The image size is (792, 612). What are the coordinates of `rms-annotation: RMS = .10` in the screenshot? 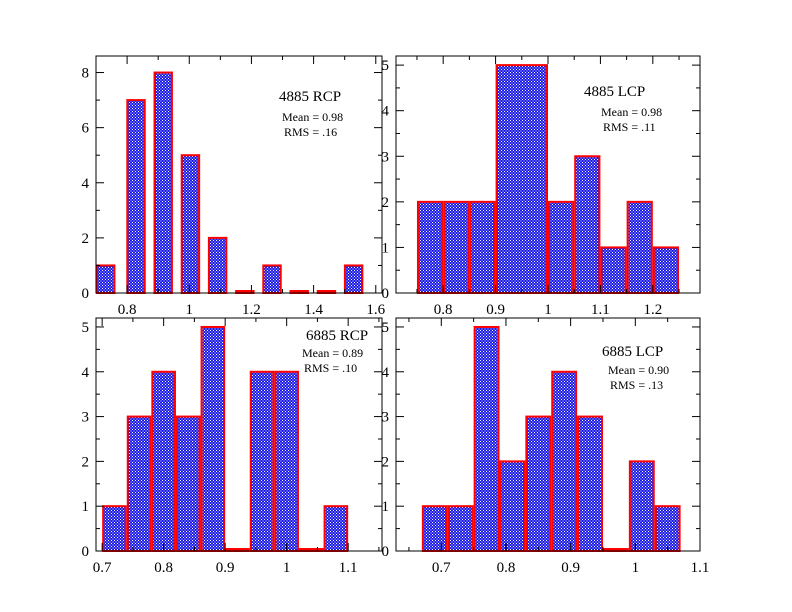 It's located at (330, 368).